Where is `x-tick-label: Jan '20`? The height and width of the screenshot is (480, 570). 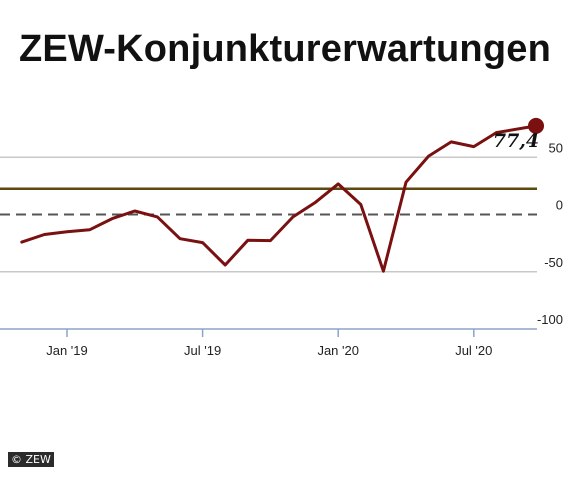 x-tick-label: Jan '20 is located at coordinates (338, 350).